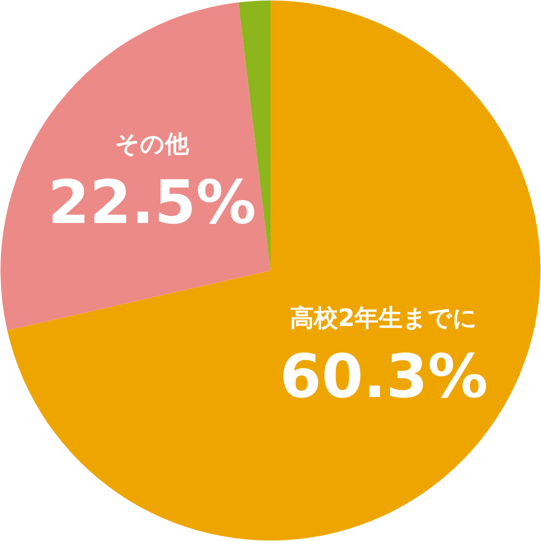 This screenshot has height=541, width=541. Describe the element at coordinates (384, 318) in the screenshot. I see `slice-label: 高校2年生までに` at that location.